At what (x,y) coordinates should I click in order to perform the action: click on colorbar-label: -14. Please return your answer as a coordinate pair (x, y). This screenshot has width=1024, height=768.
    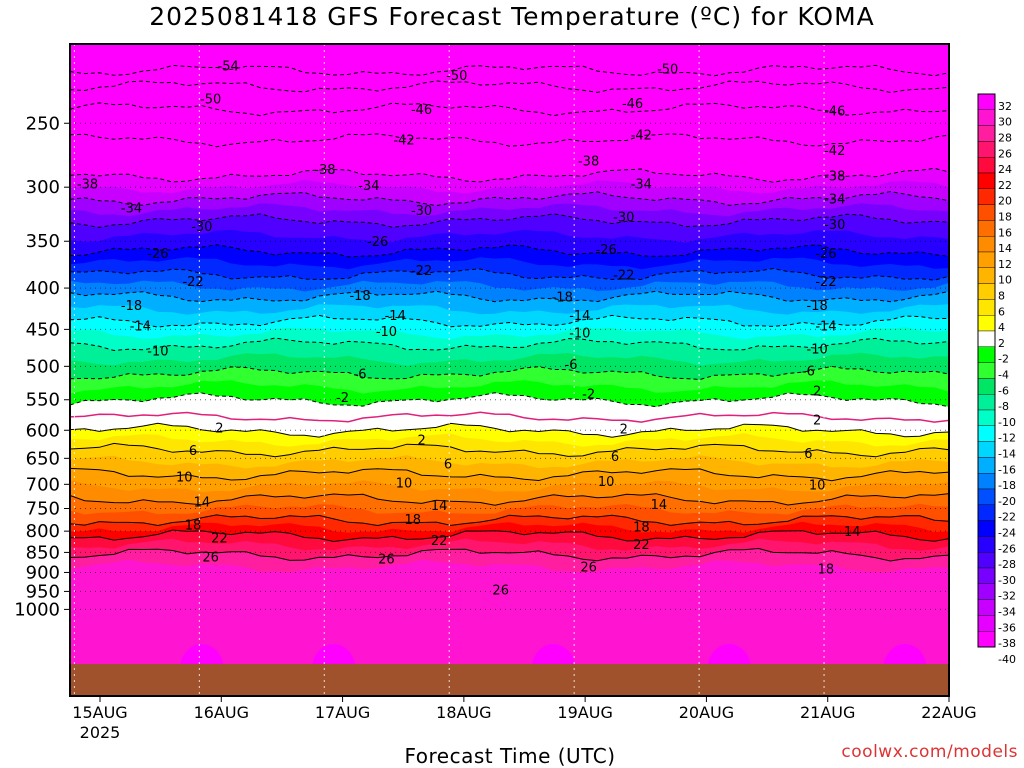
    Looking at the image, I should click on (1007, 454).